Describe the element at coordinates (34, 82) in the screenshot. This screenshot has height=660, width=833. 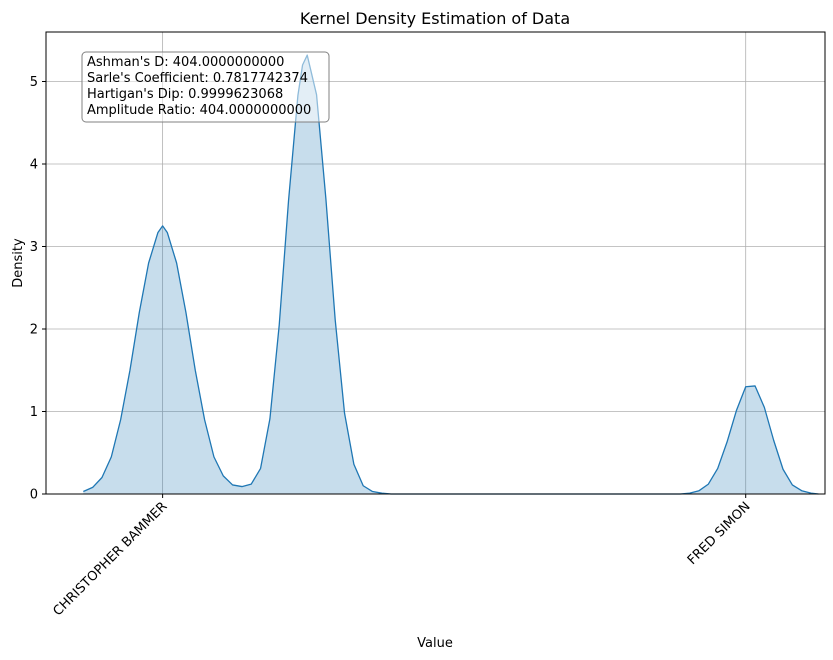
I see `y-tick-label: 5` at that location.